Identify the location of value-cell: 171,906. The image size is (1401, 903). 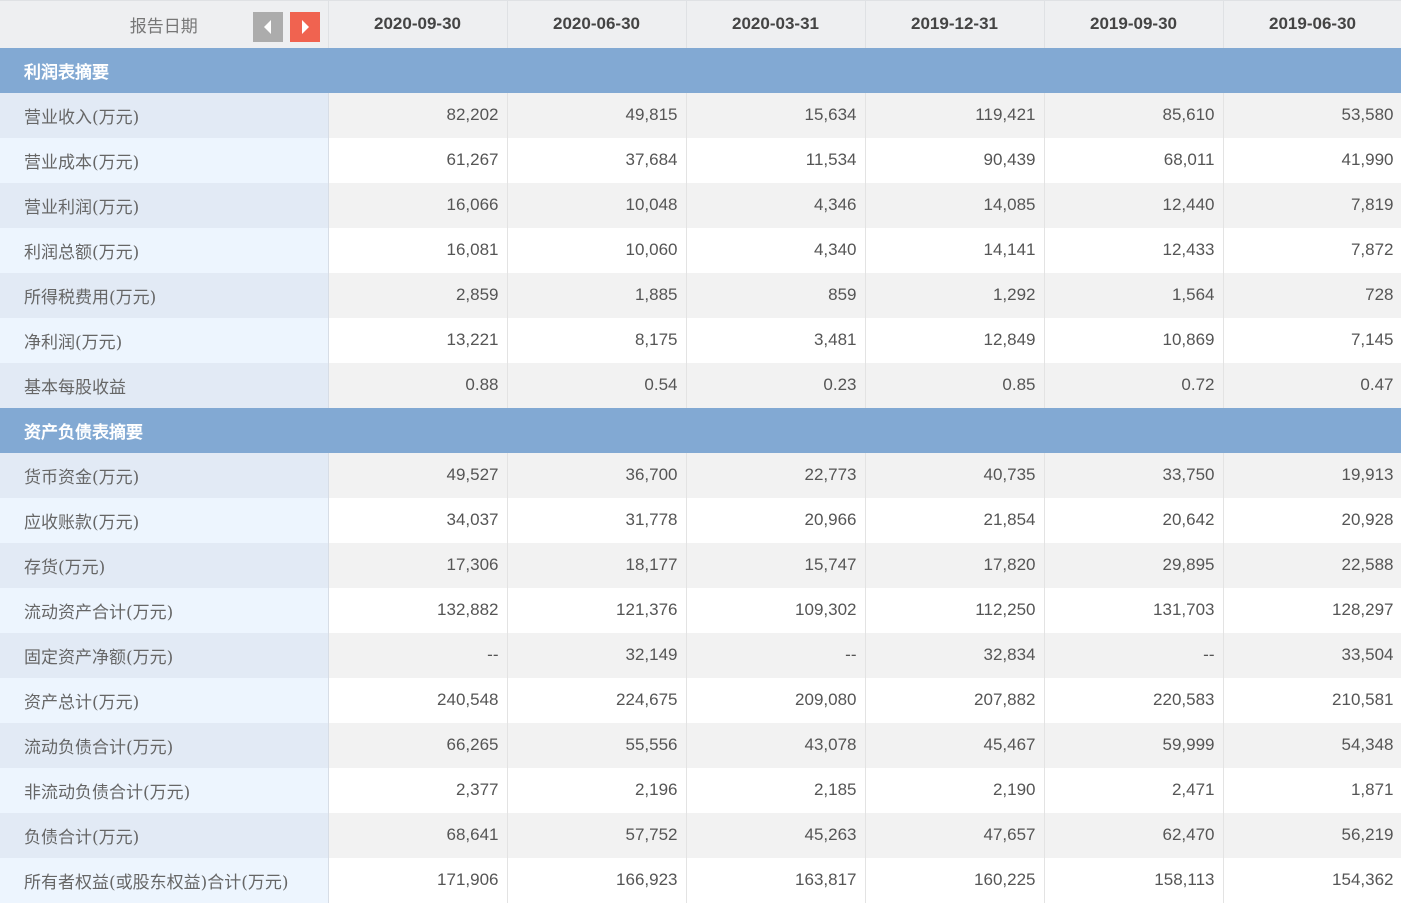
(418, 880).